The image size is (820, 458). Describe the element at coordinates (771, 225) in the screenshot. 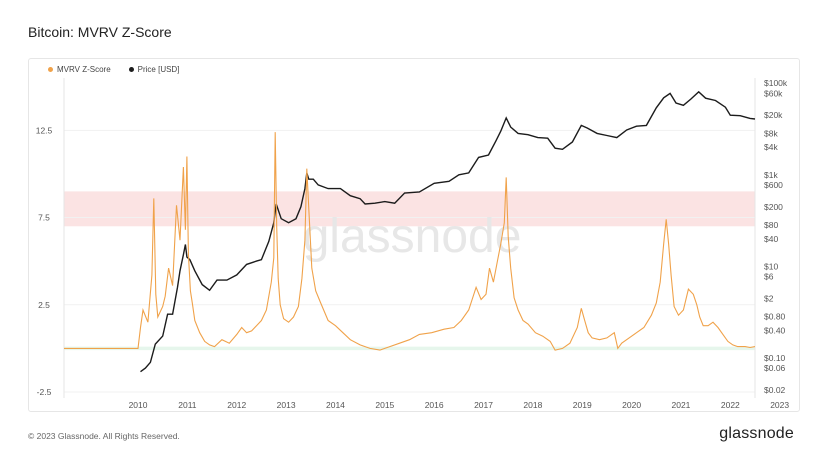

I see `right-tick-label: $80` at that location.